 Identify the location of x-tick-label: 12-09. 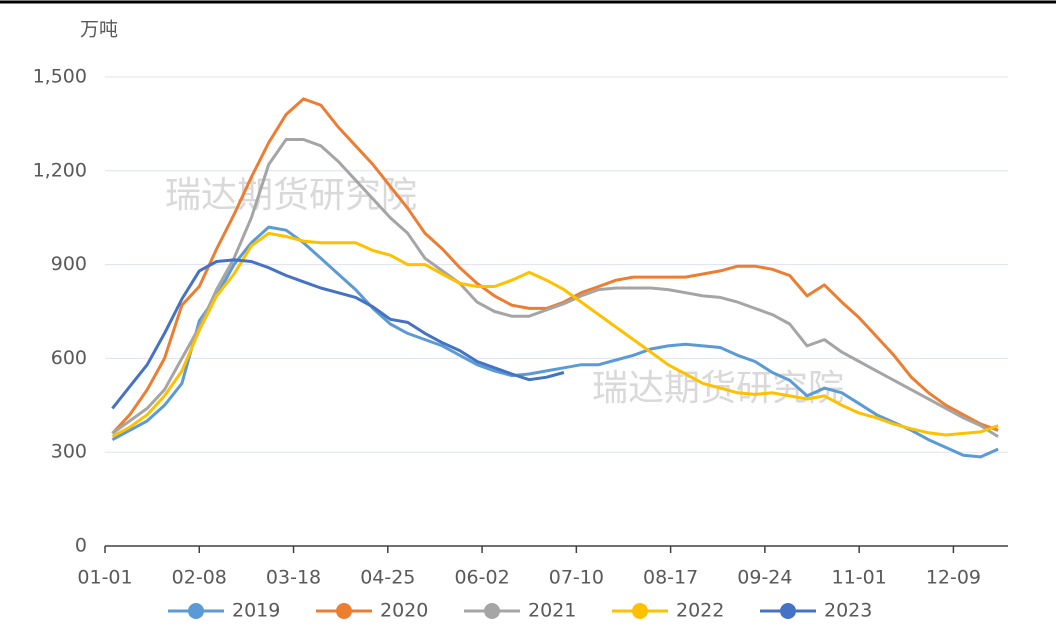
(953, 578).